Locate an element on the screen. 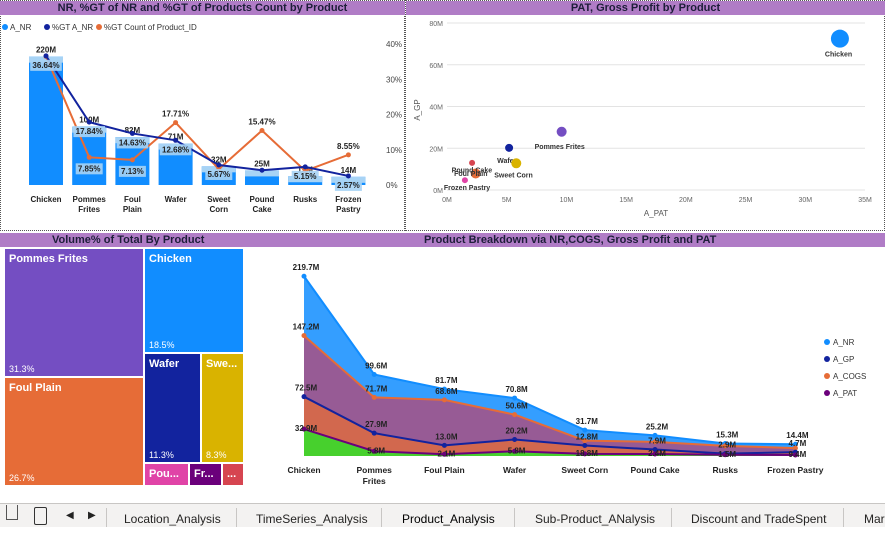 The height and width of the screenshot is (534, 885). category-label: Frites is located at coordinates (374, 481).